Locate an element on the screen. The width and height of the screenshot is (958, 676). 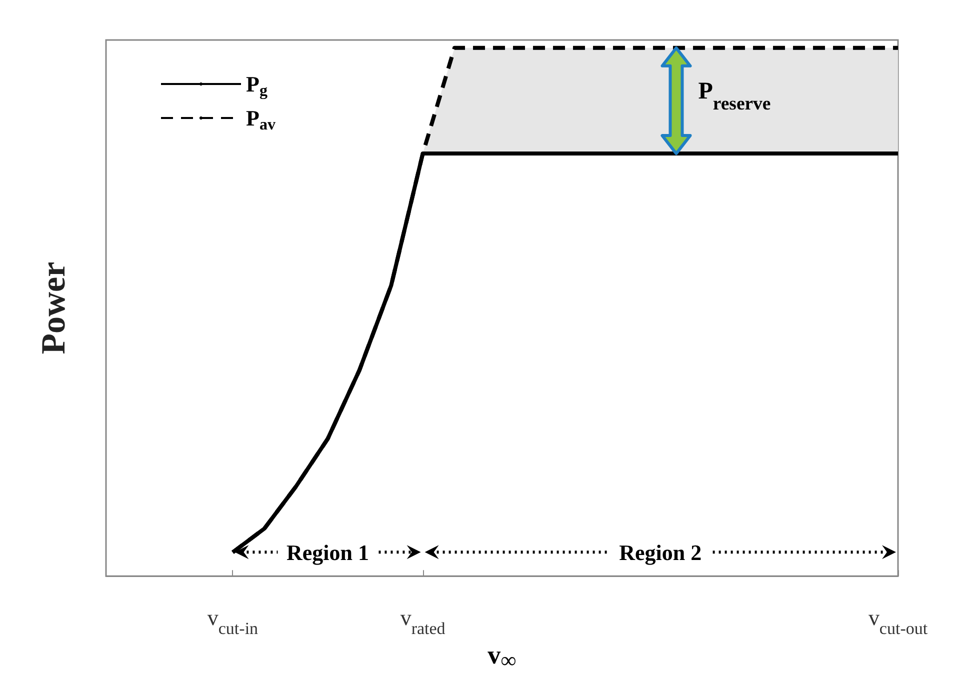
annotation: P$_{reserve}$ is located at coordinates (734, 96).